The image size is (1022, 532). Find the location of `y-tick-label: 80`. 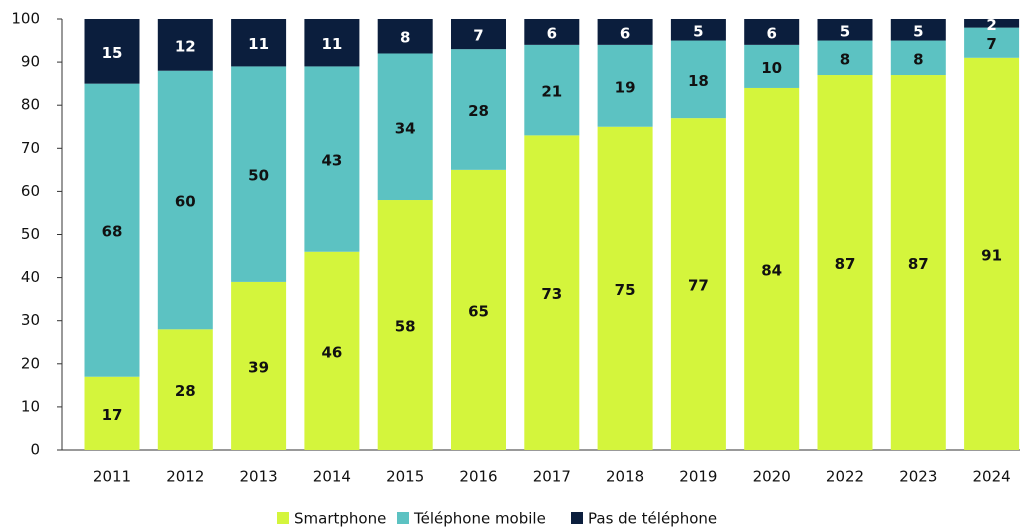

y-tick-label: 80 is located at coordinates (30, 105).